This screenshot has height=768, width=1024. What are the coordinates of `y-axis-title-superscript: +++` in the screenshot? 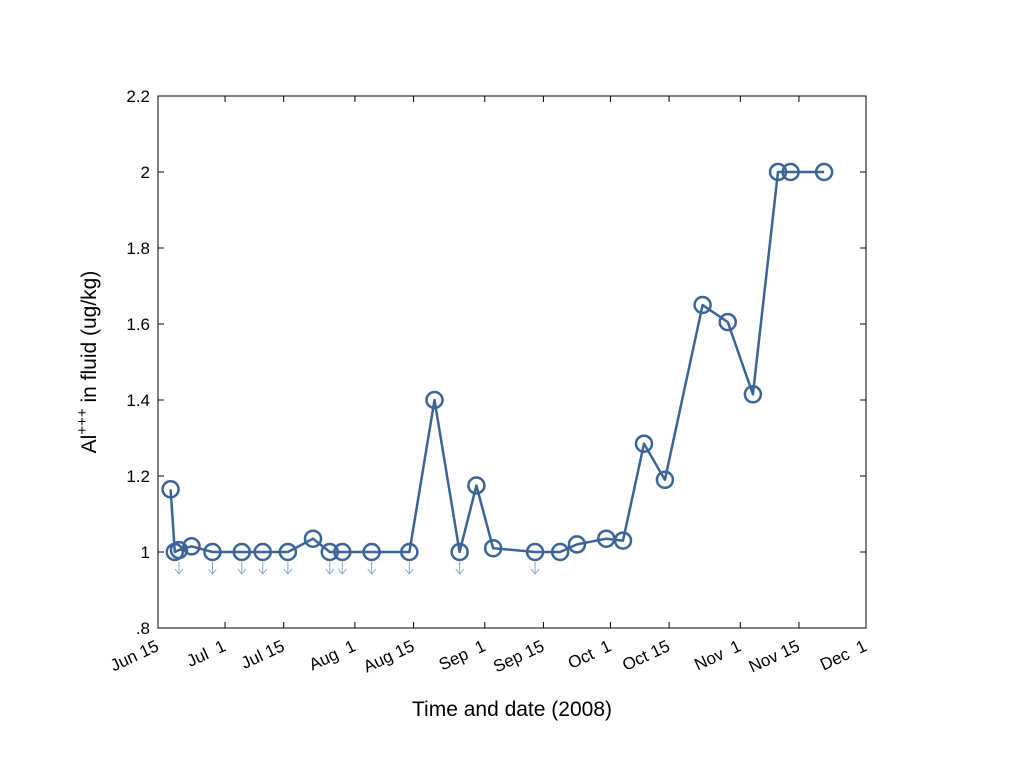 It's located at (82, 421).